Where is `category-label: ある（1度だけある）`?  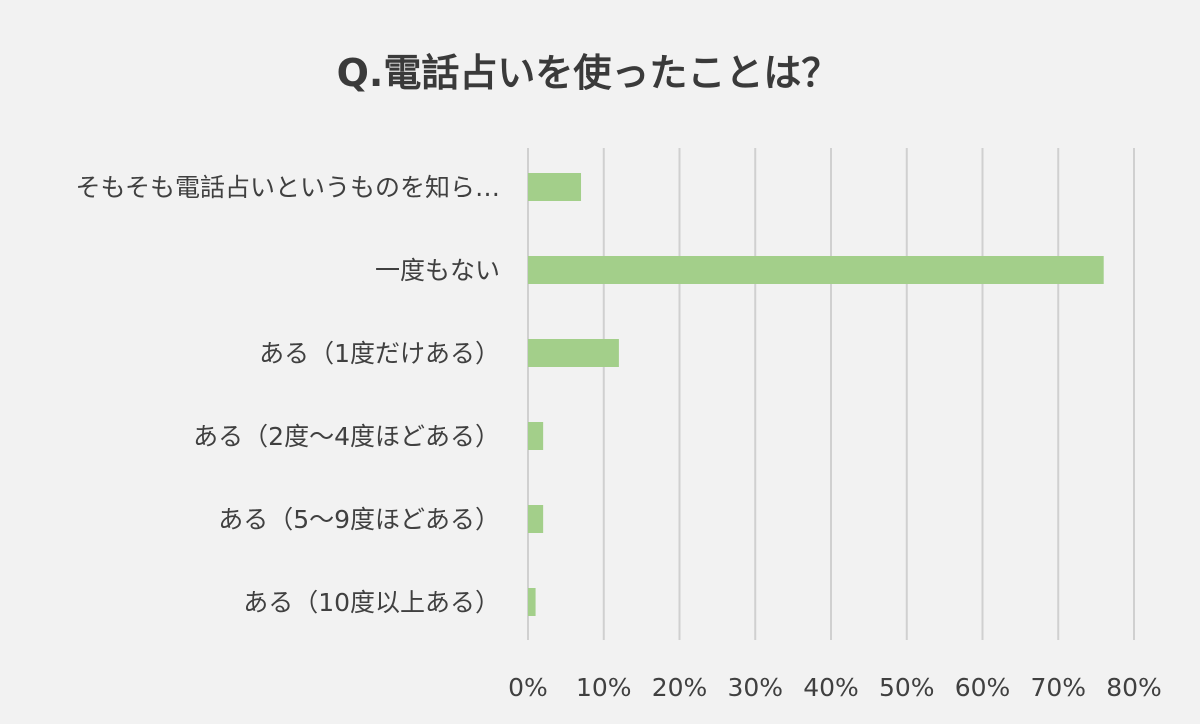
category-label: ある（1度だけある） is located at coordinates (379, 353).